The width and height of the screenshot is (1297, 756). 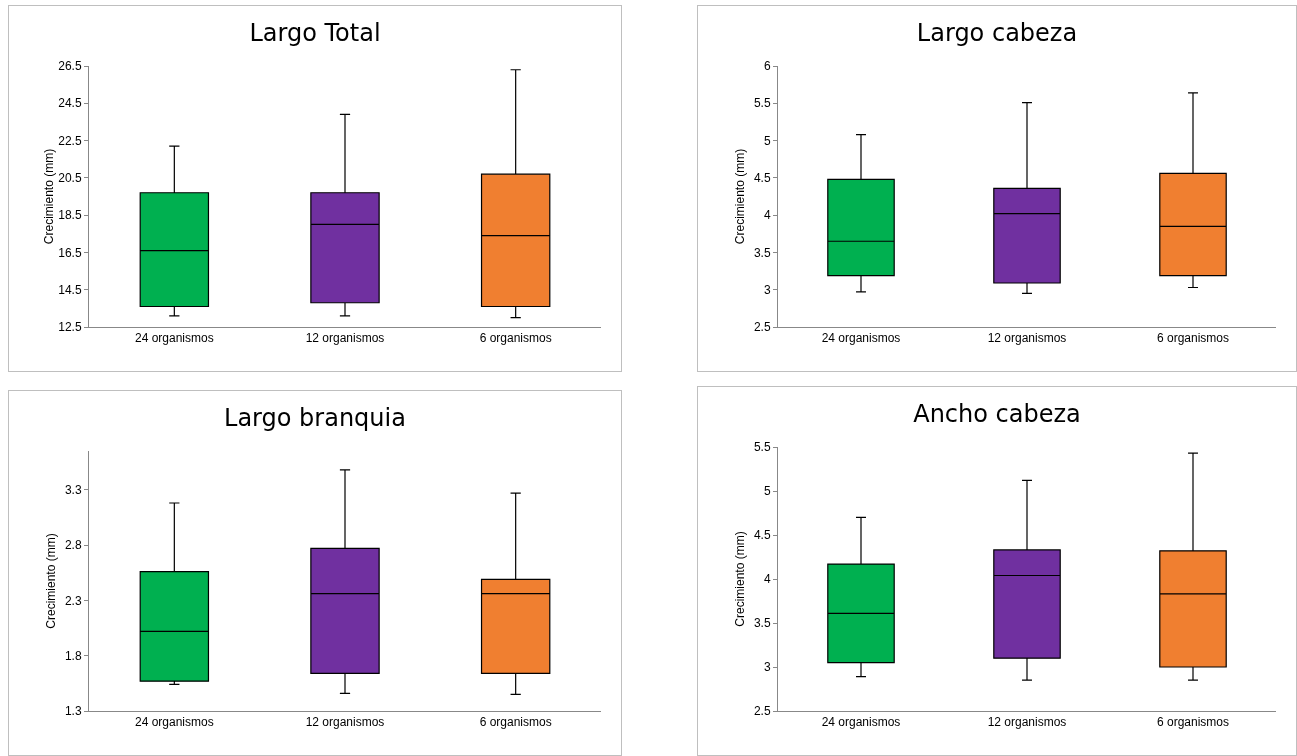 I want to click on y-tick-label: 3.3, so click(x=73, y=489).